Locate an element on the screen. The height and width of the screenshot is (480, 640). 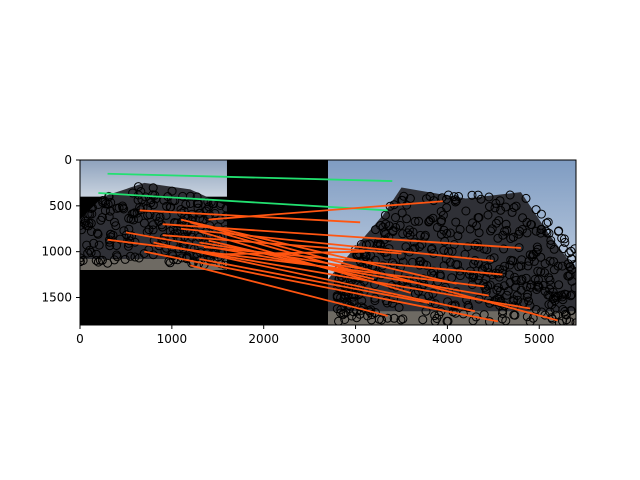
y-axis: 0 500 1000 1500 is located at coordinates (60, 229).